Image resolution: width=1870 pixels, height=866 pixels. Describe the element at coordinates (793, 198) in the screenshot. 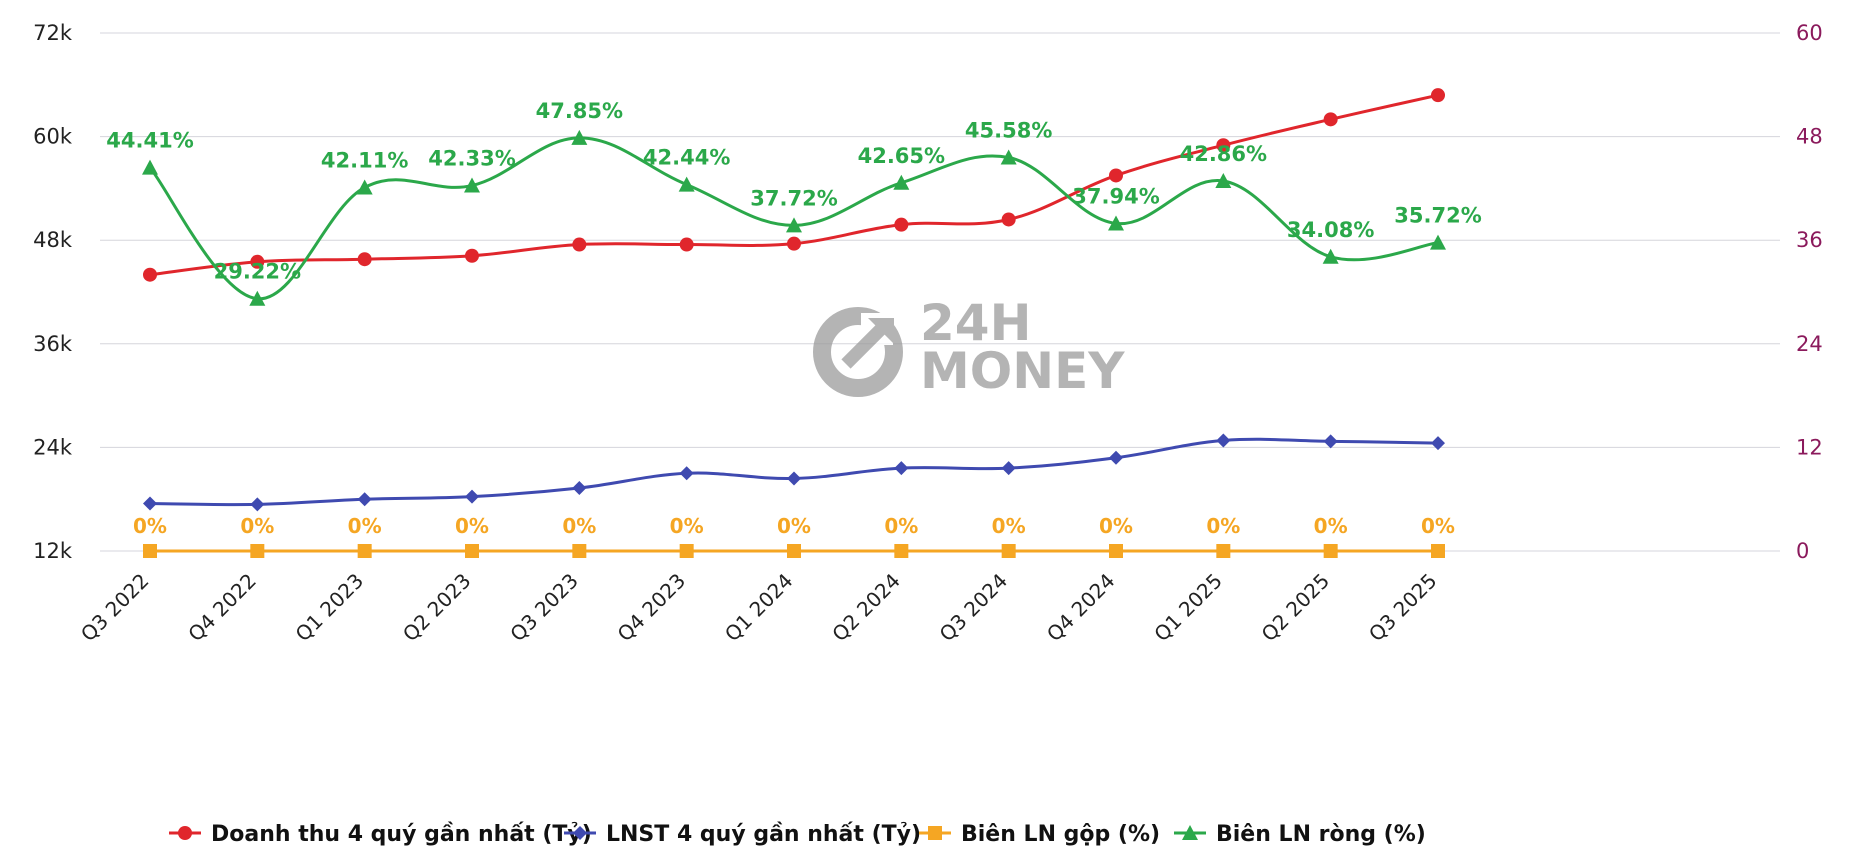

I see `data-label: 37.72%` at that location.